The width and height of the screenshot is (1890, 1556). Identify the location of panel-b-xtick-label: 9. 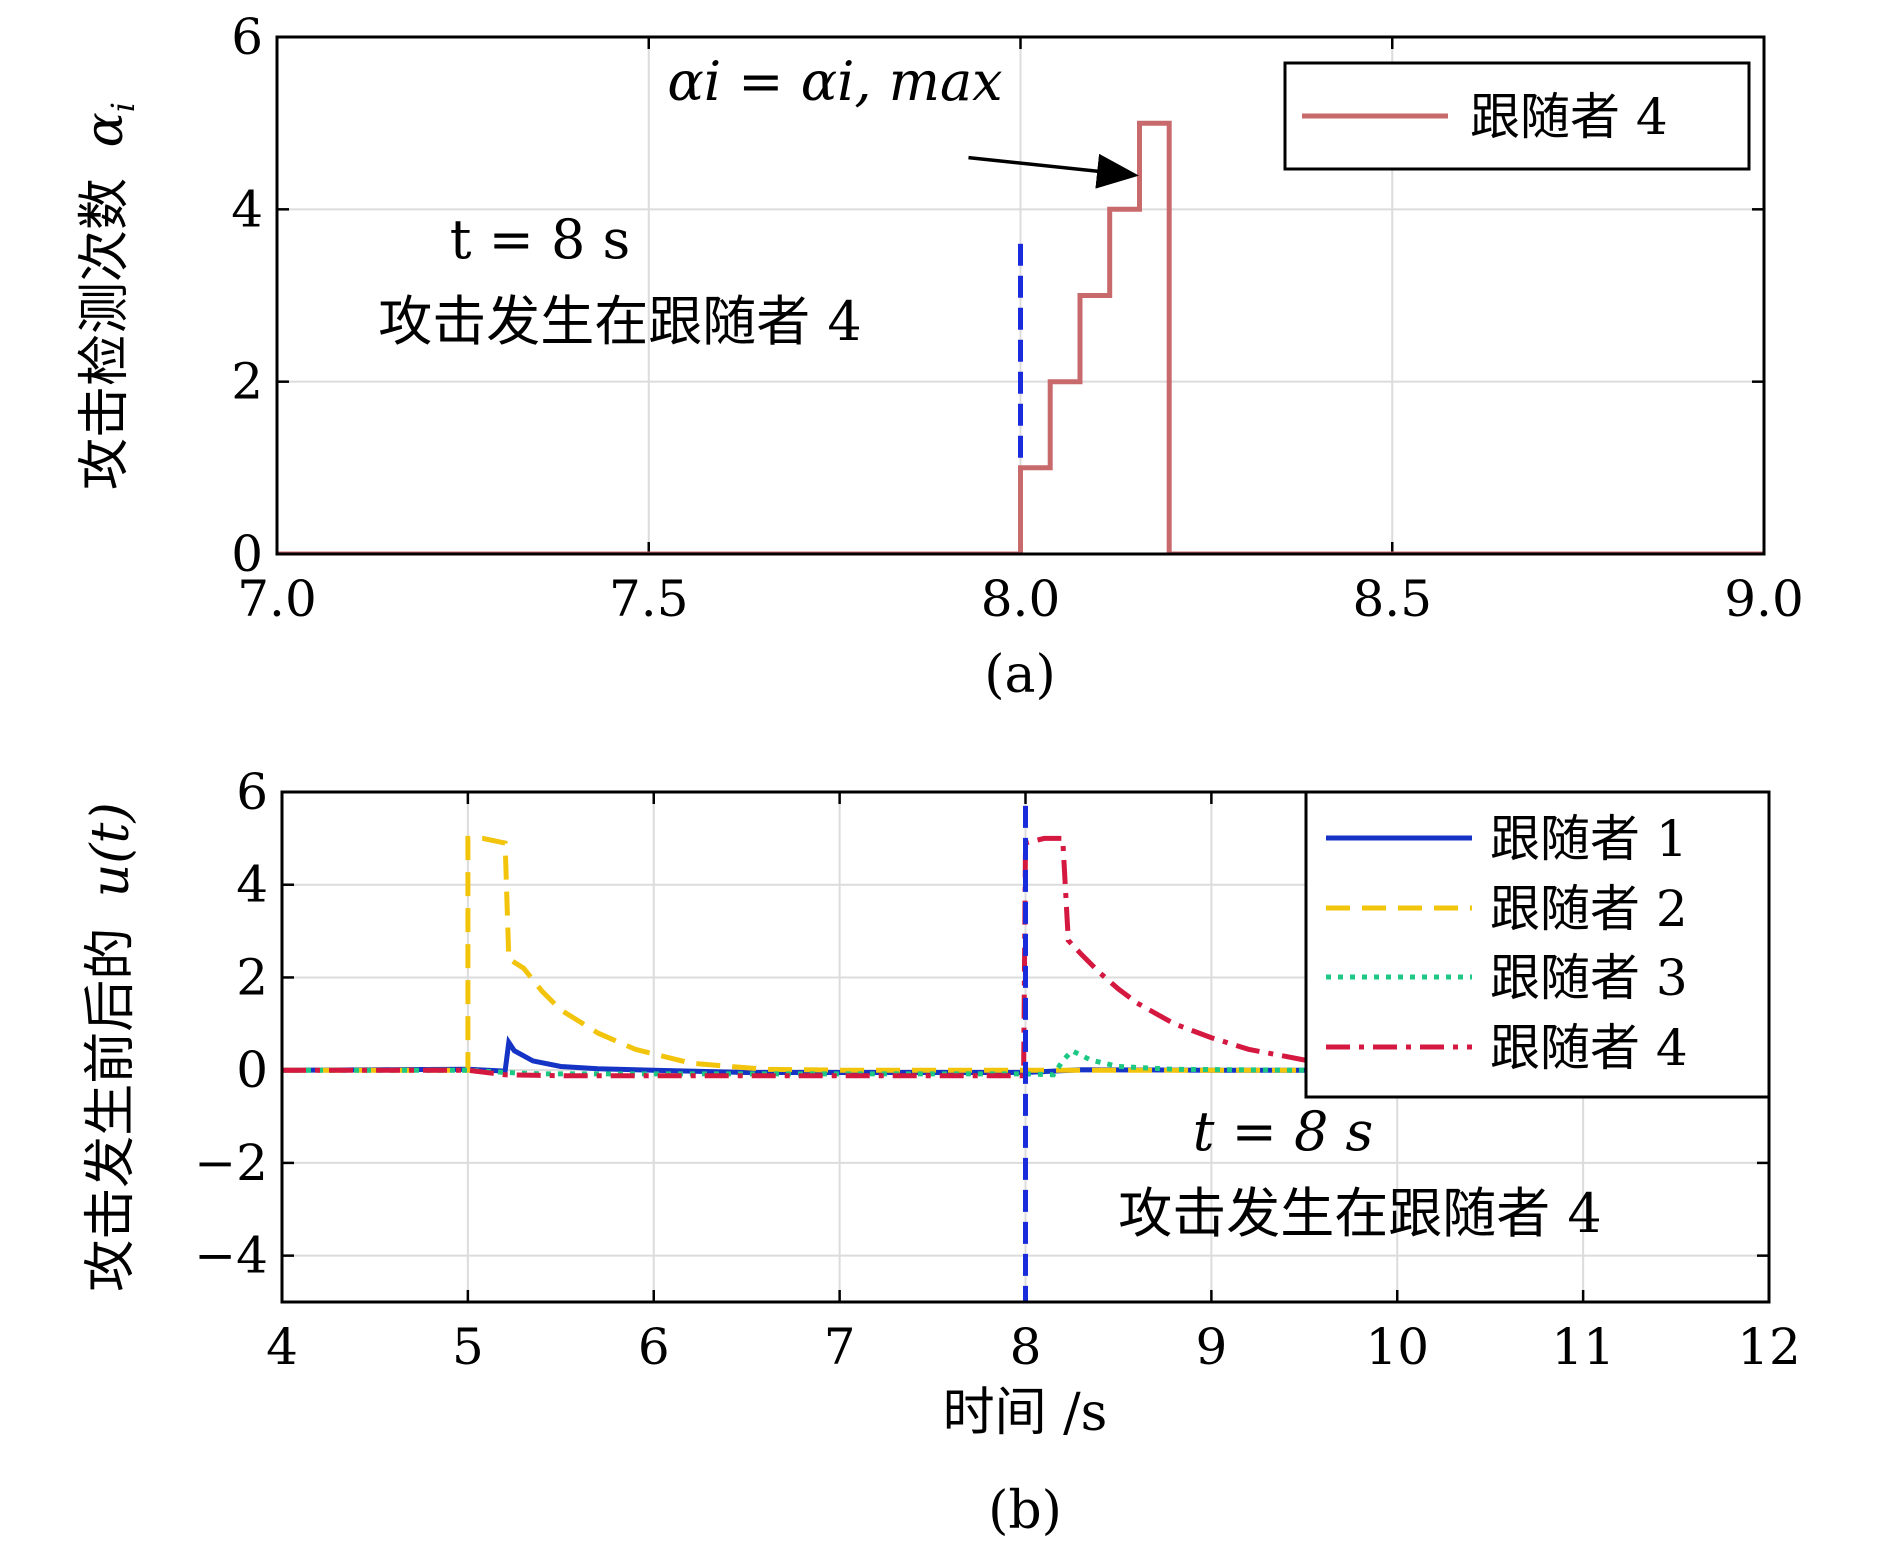
(1211, 1347).